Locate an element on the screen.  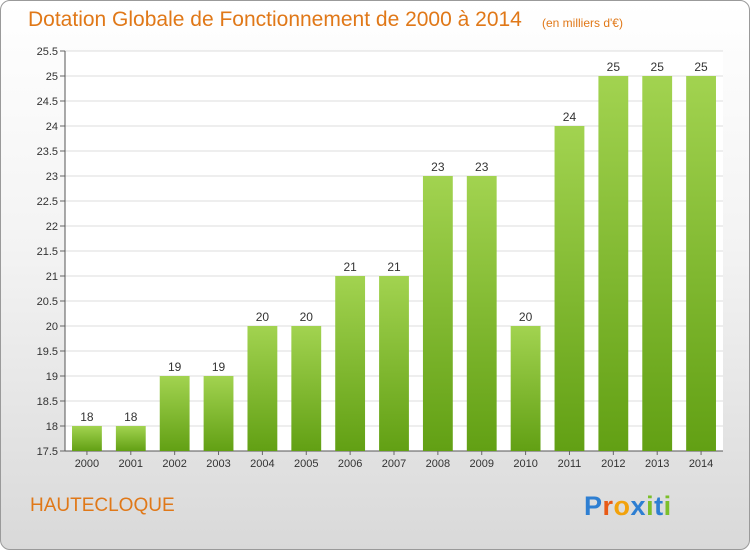
y-tick-label: 19.5 is located at coordinates (47, 352).